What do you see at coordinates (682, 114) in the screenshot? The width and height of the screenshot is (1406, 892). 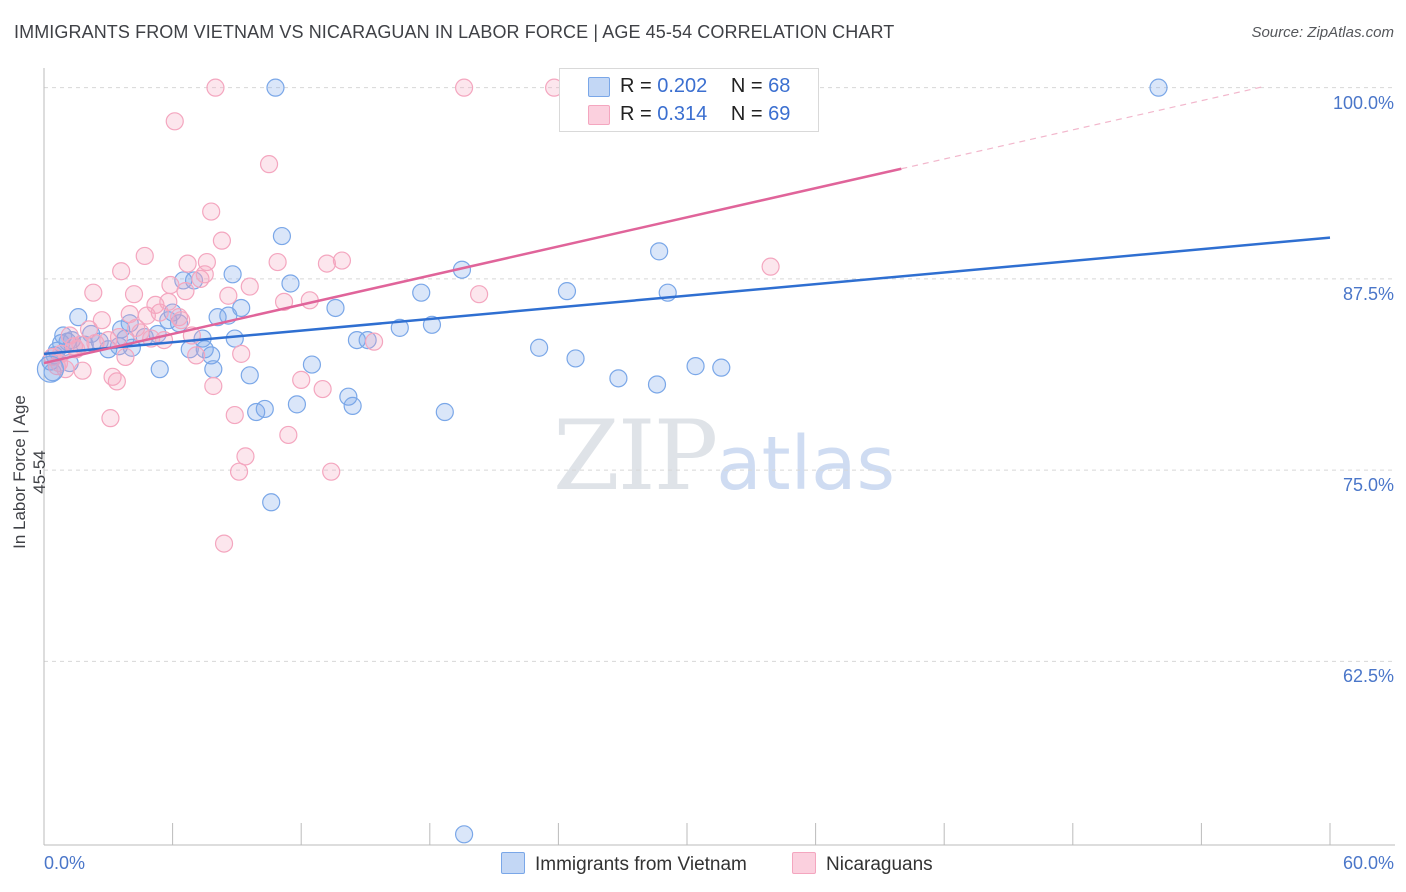 I see `r-value: 0.314` at bounding box center [682, 114].